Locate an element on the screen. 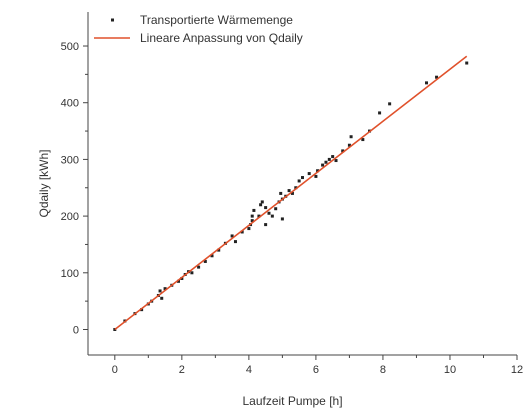 The height and width of the screenshot is (412, 524). legend-label: Lineare Anpassung von Qdaily is located at coordinates (221, 38).